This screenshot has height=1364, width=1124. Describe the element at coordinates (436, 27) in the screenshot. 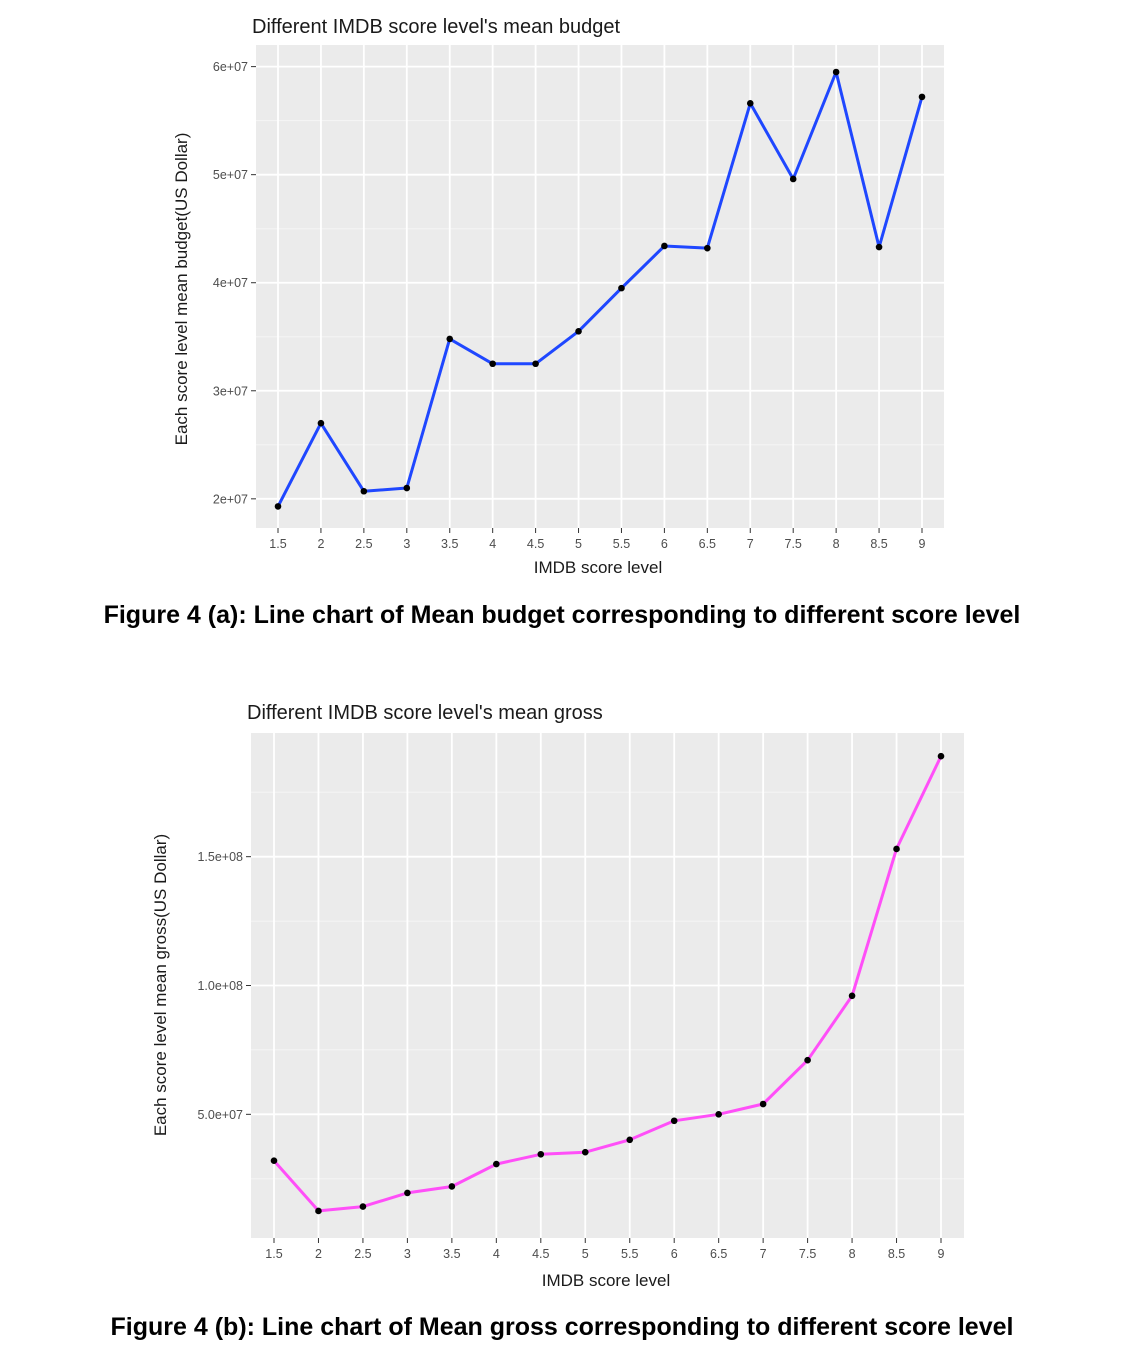

I see `chart-title: Different IMDB score level's mean budget` at that location.